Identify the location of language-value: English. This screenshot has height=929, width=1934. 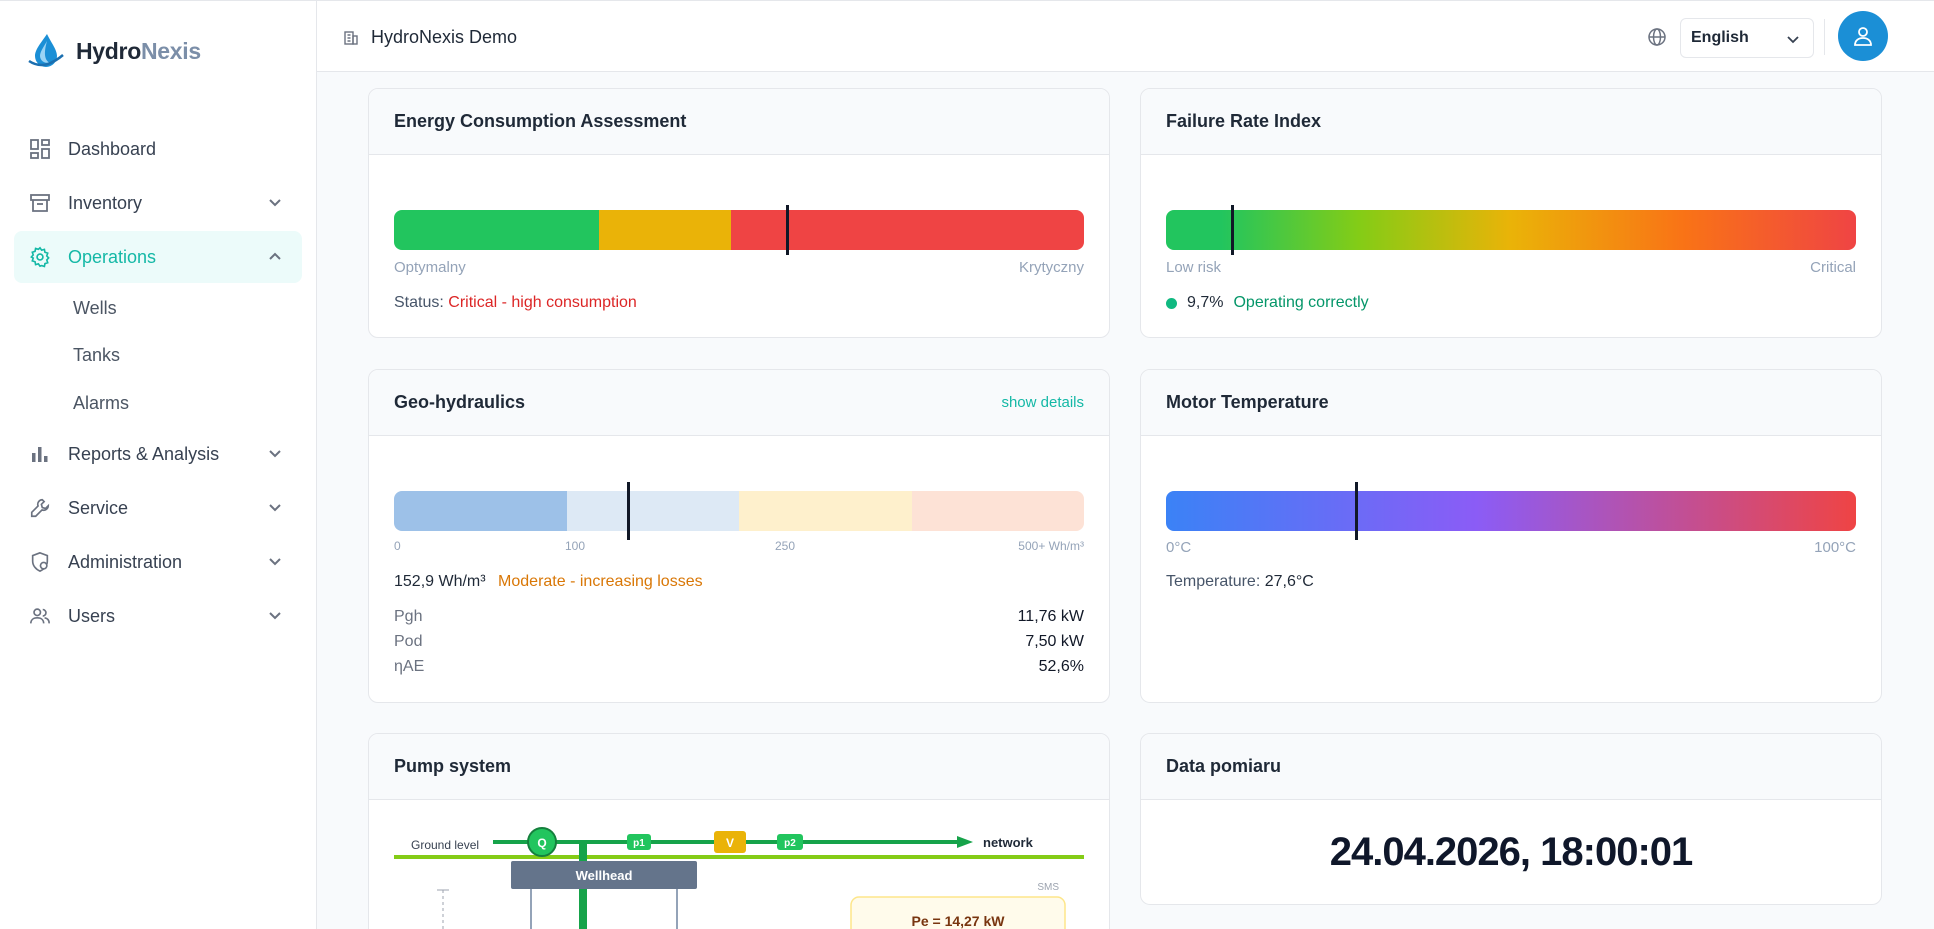
(1720, 37).